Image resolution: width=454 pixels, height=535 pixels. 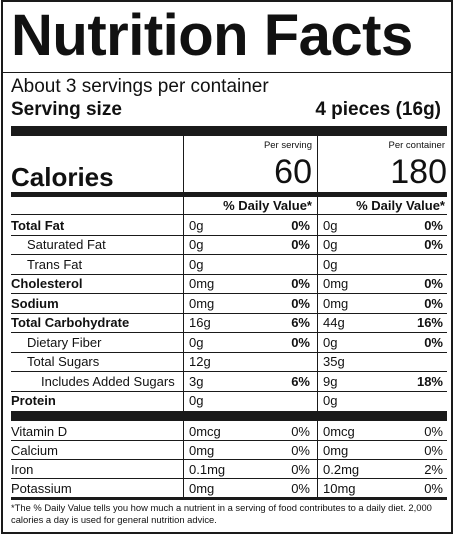 What do you see at coordinates (317, 317) in the screenshot?
I see `column-divider-right` at bounding box center [317, 317].